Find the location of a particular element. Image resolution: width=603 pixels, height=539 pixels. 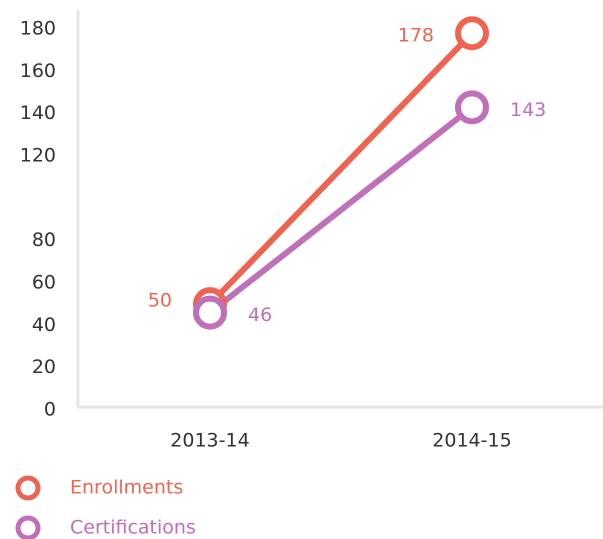

y-tick-label: 80 is located at coordinates (44, 240).